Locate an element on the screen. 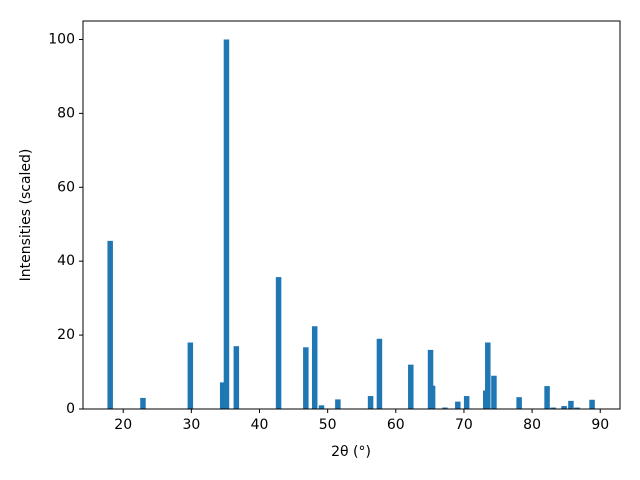  x-tick-label: 70 is located at coordinates (464, 425).